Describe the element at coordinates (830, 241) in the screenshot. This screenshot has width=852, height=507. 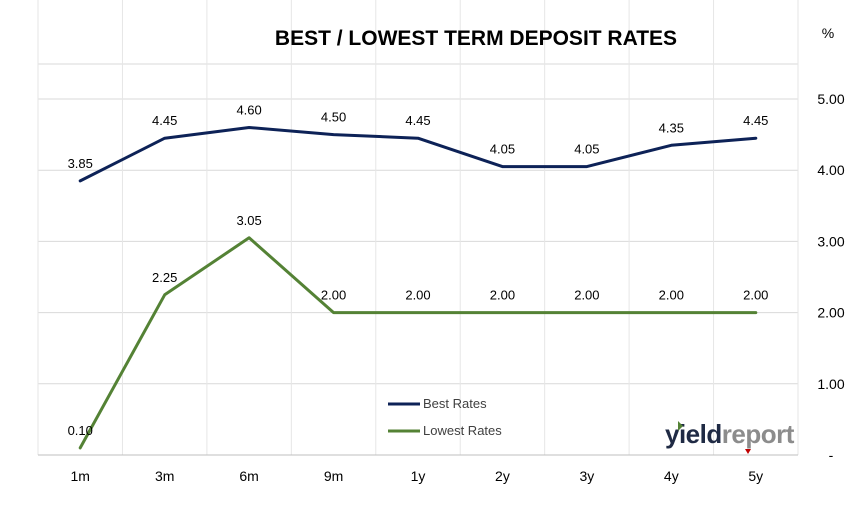
I see `y-tick-label: 3.00` at that location.